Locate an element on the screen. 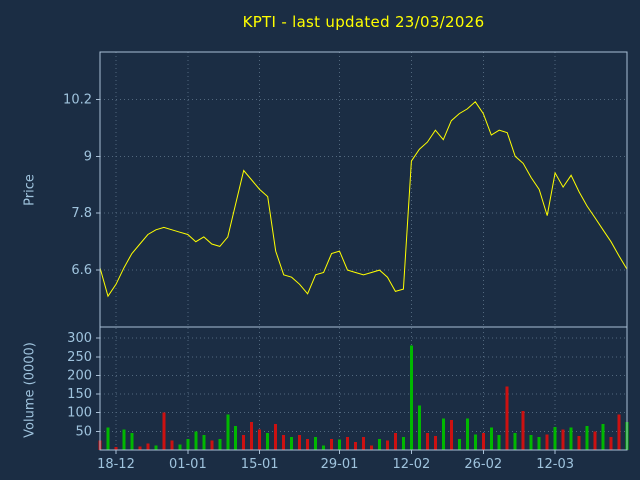  price-tick-label: 10.2 is located at coordinates (77, 99).